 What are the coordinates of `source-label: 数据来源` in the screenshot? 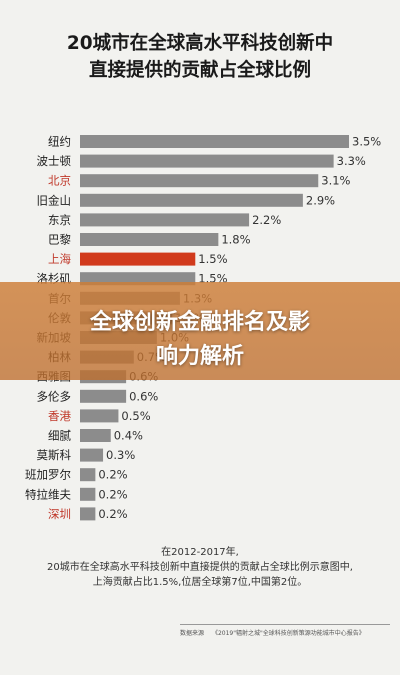 It's located at (192, 633).